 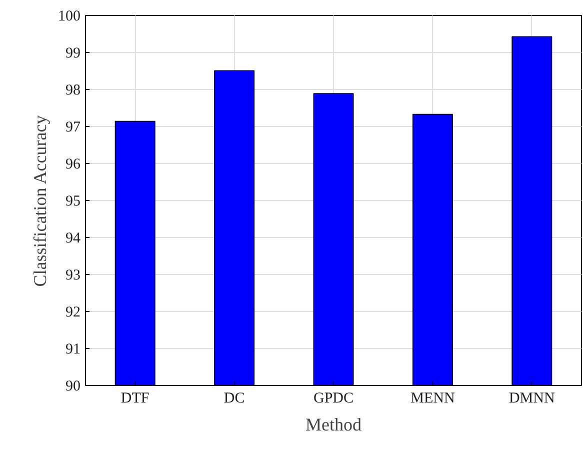 I want to click on x-tick-label: DMNN, so click(x=531, y=398).